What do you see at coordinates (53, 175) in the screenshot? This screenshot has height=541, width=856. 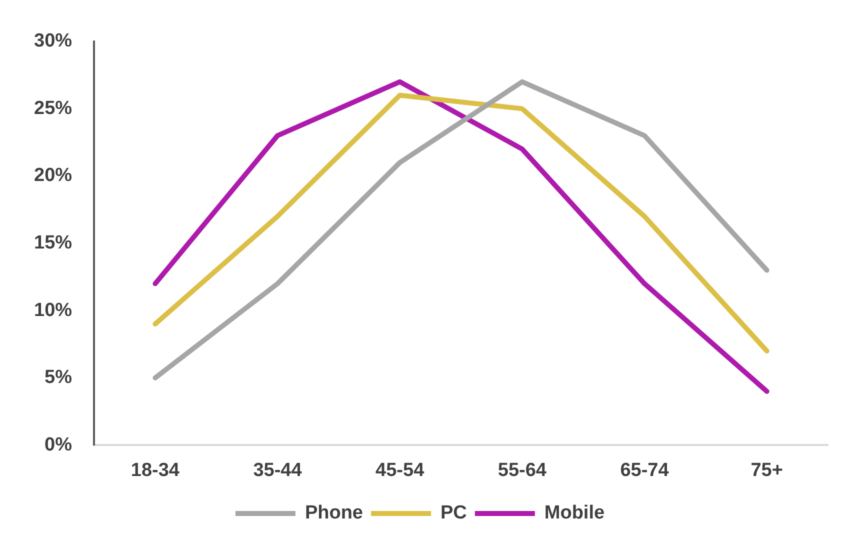 I see `y-tick-label: 20%` at bounding box center [53, 175].